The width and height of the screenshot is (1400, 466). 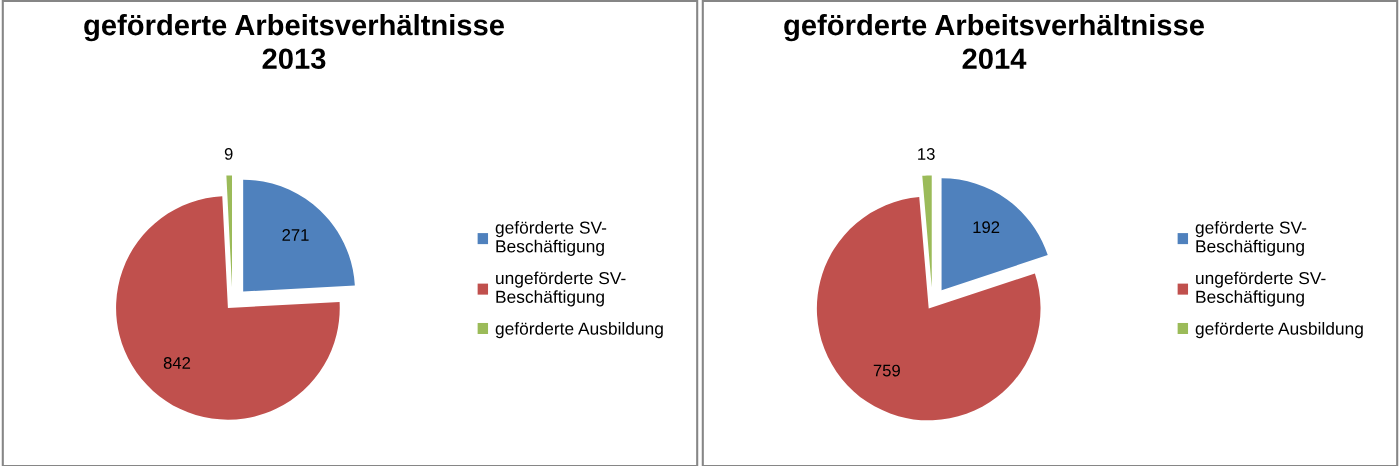 What do you see at coordinates (886, 370) in the screenshot?
I see `data-label: 759` at bounding box center [886, 370].